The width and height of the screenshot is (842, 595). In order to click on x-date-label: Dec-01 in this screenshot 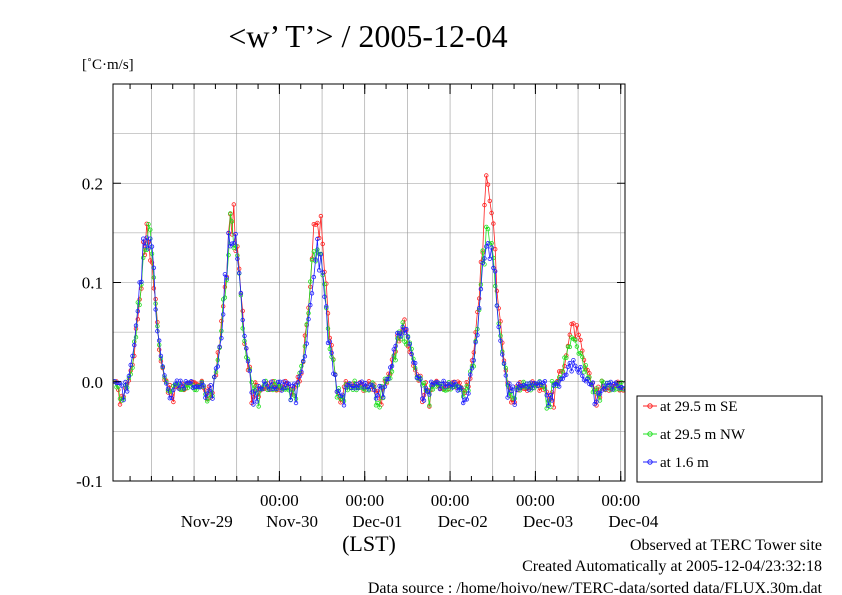, I will do `click(377, 521)`.